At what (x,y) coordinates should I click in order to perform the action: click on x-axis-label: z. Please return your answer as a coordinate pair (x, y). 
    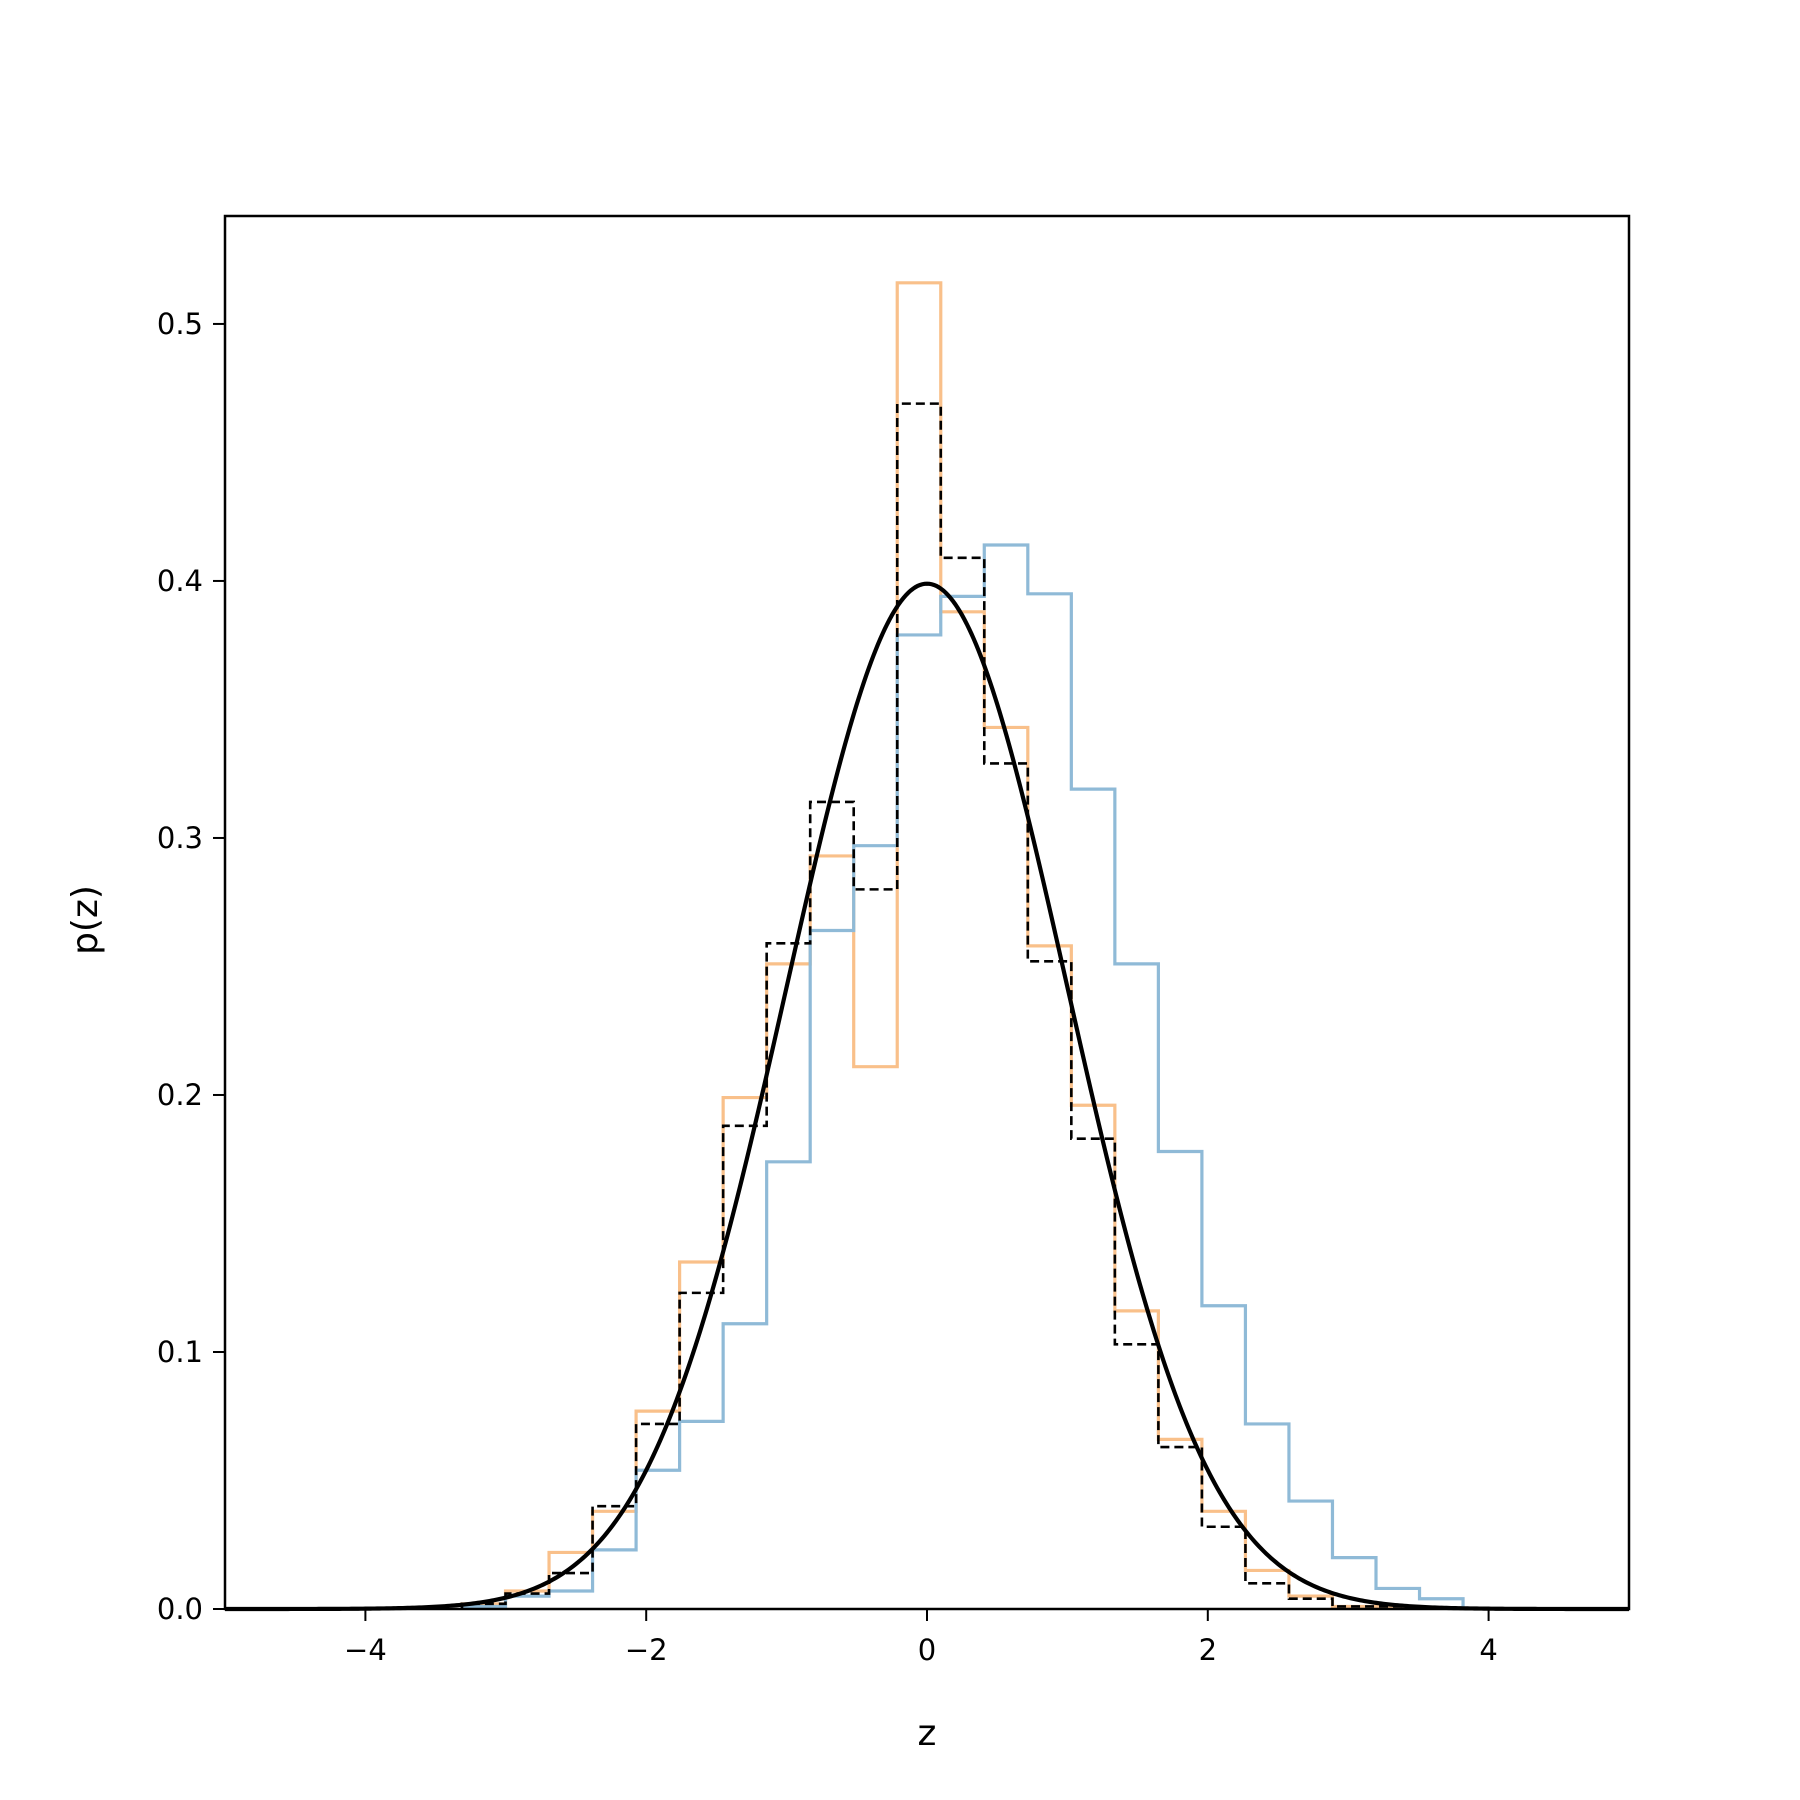
    Looking at the image, I should click on (927, 1733).